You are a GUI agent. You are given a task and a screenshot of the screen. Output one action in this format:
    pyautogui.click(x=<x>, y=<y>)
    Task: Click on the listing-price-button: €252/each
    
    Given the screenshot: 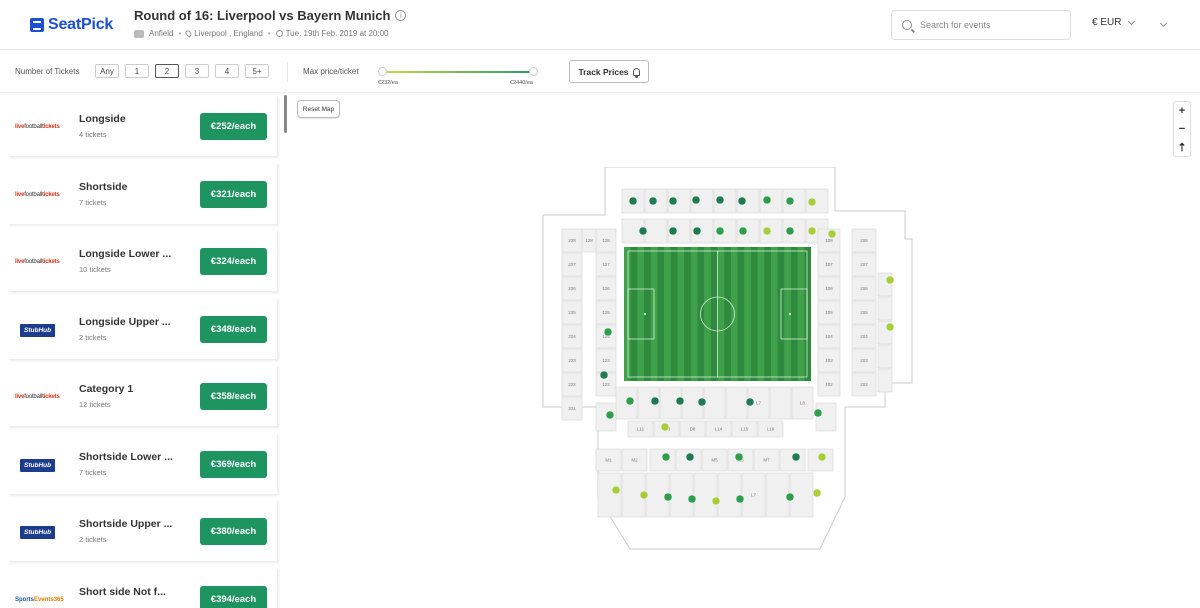 What is the action you would take?
    pyautogui.click(x=233, y=126)
    